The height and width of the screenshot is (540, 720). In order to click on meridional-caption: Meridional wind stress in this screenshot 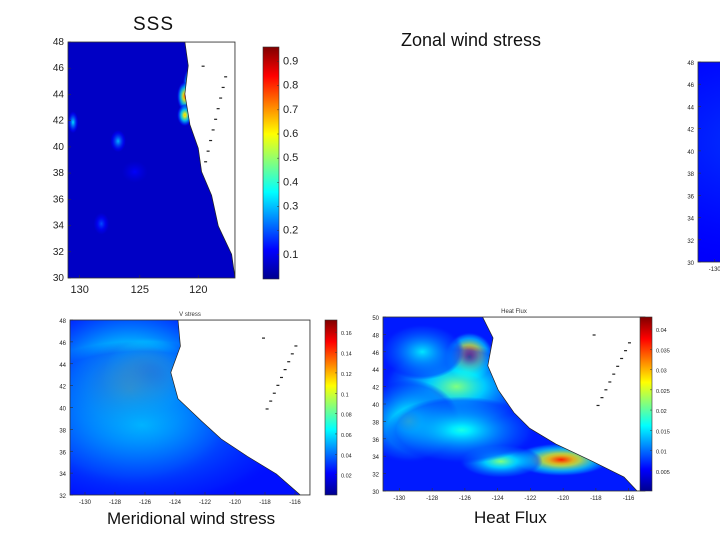, I will do `click(191, 518)`.